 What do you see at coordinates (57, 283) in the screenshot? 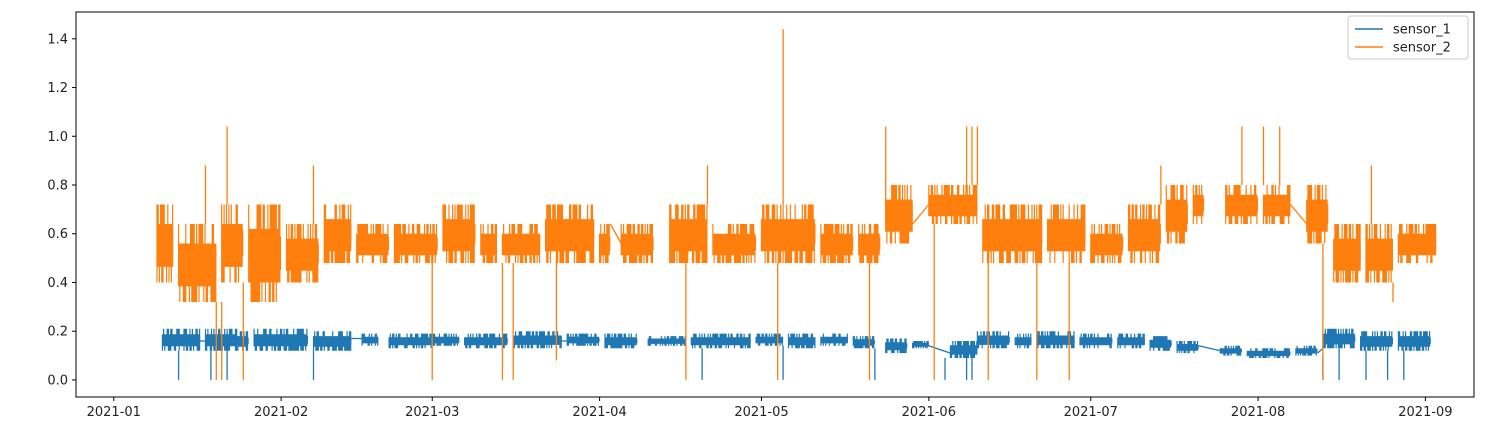
I see `y-tick-label: 0.4` at bounding box center [57, 283].